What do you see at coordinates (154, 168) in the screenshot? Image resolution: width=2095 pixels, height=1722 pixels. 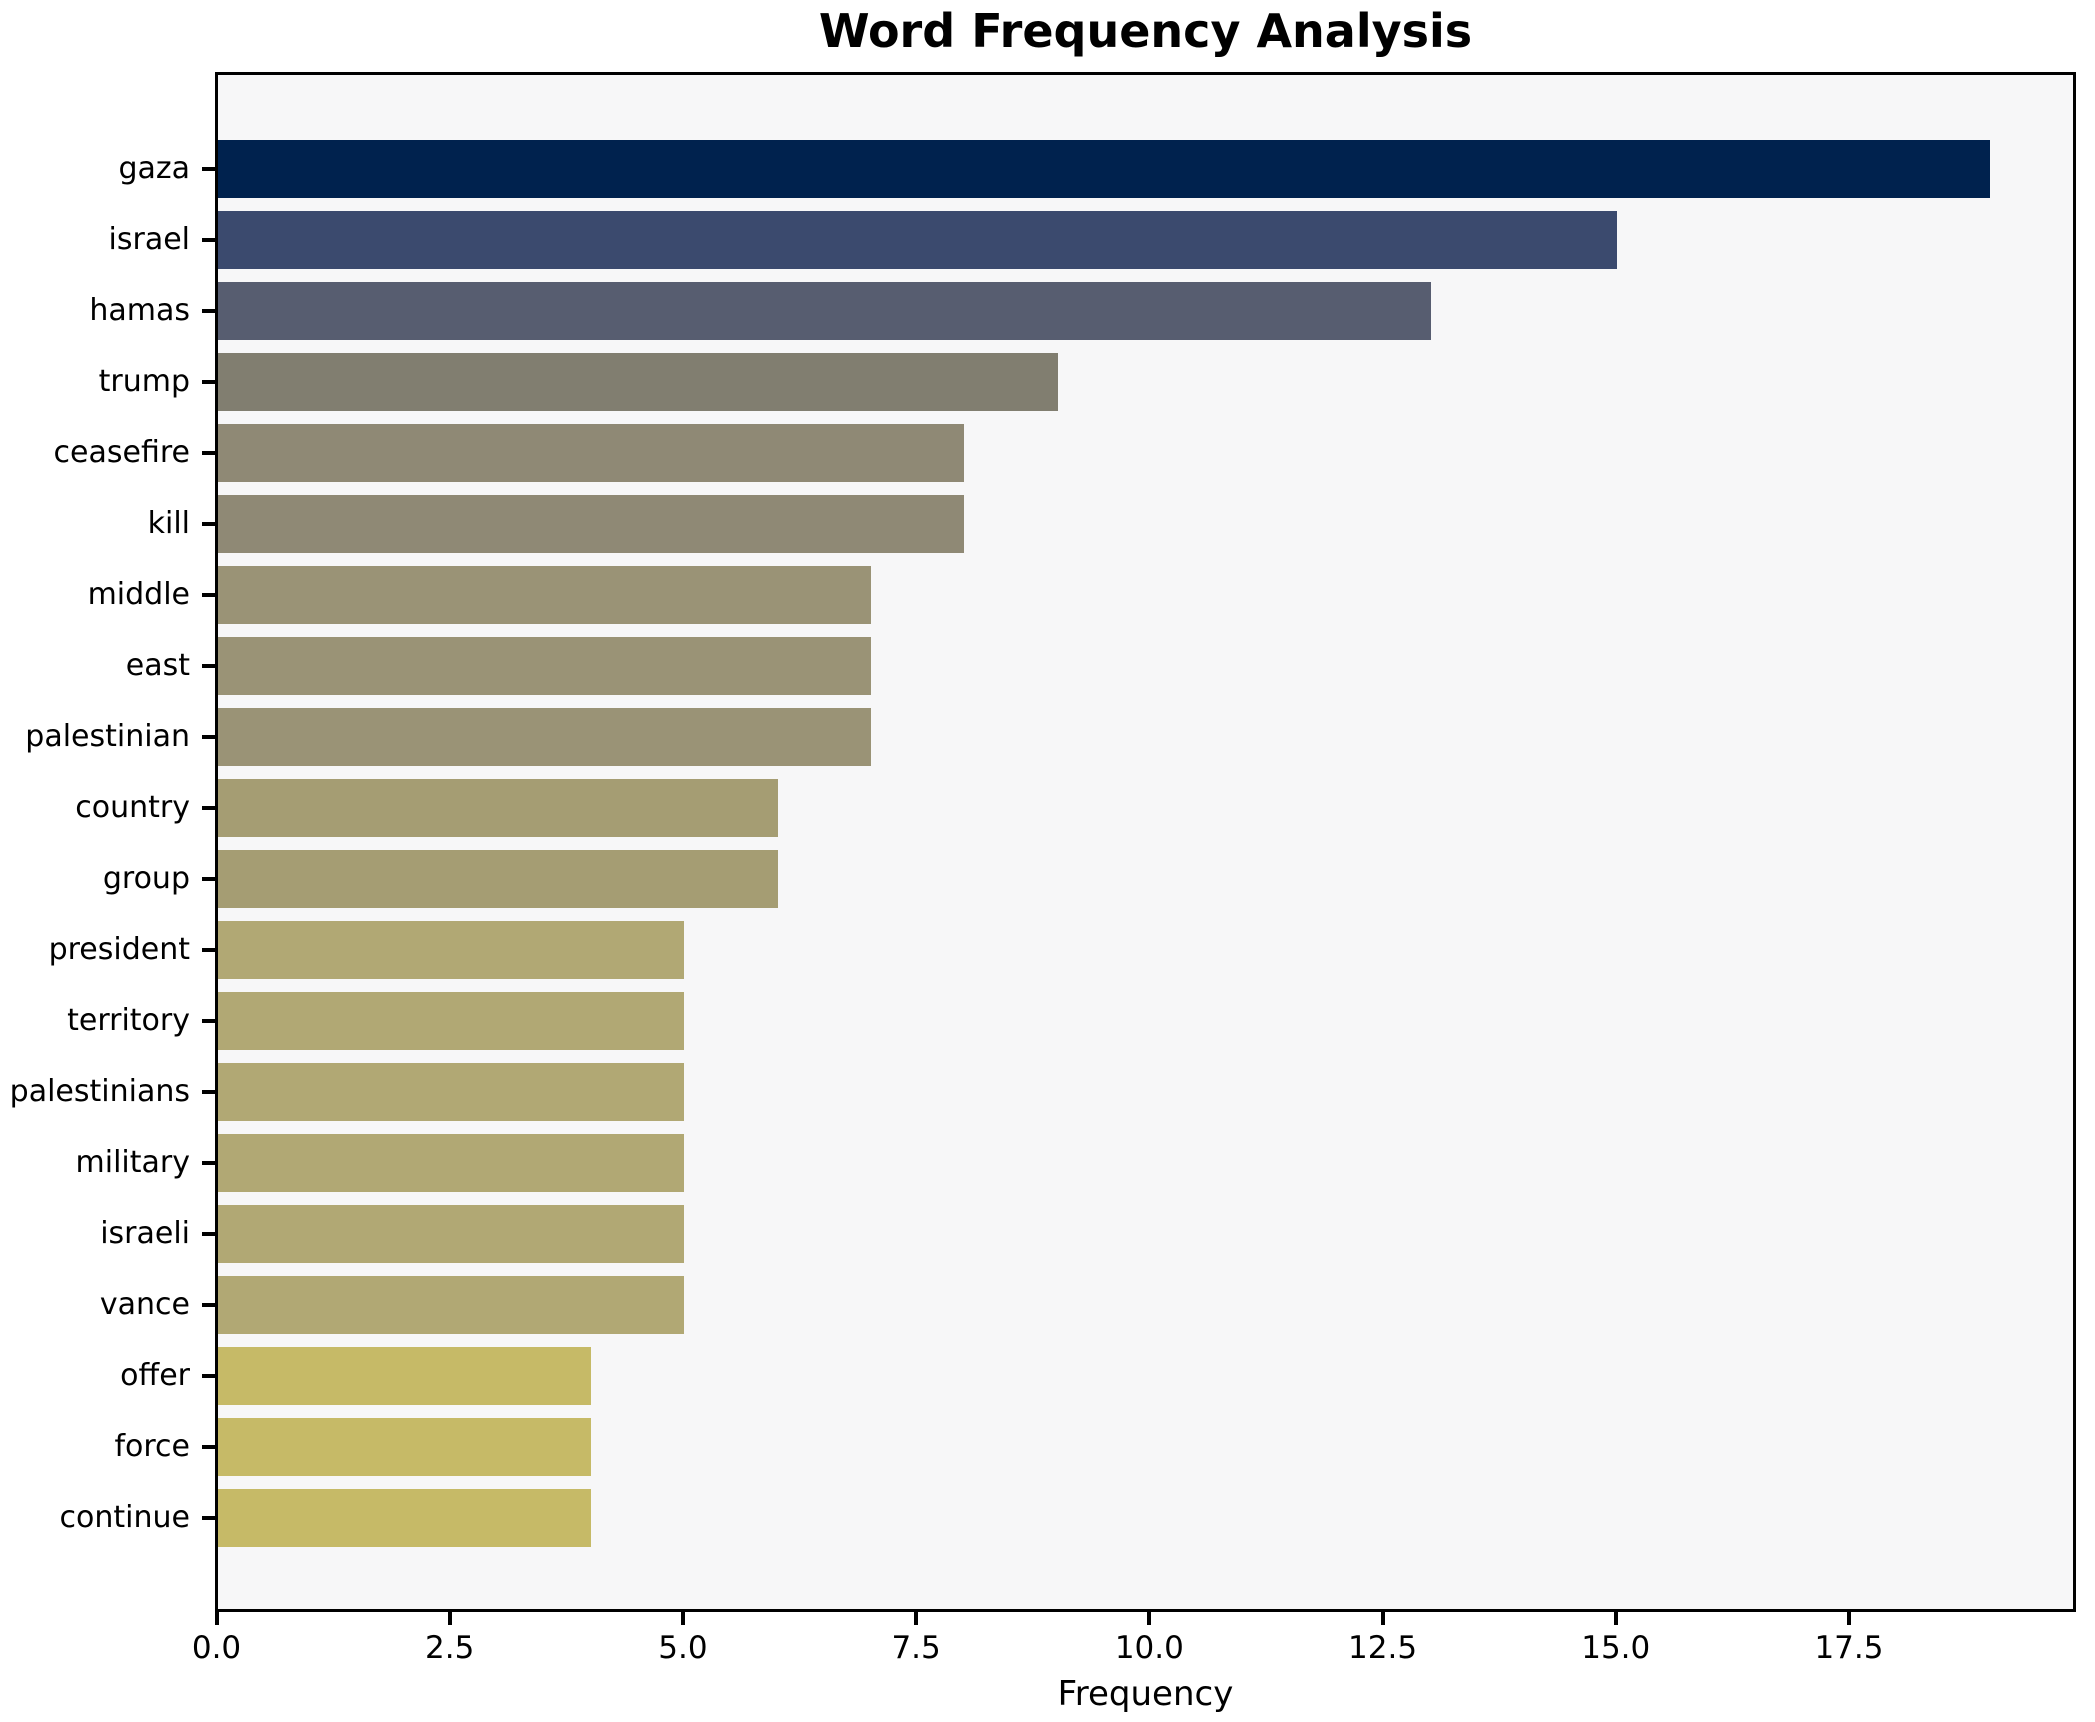 I see `y-tick-label: gaza` at bounding box center [154, 168].